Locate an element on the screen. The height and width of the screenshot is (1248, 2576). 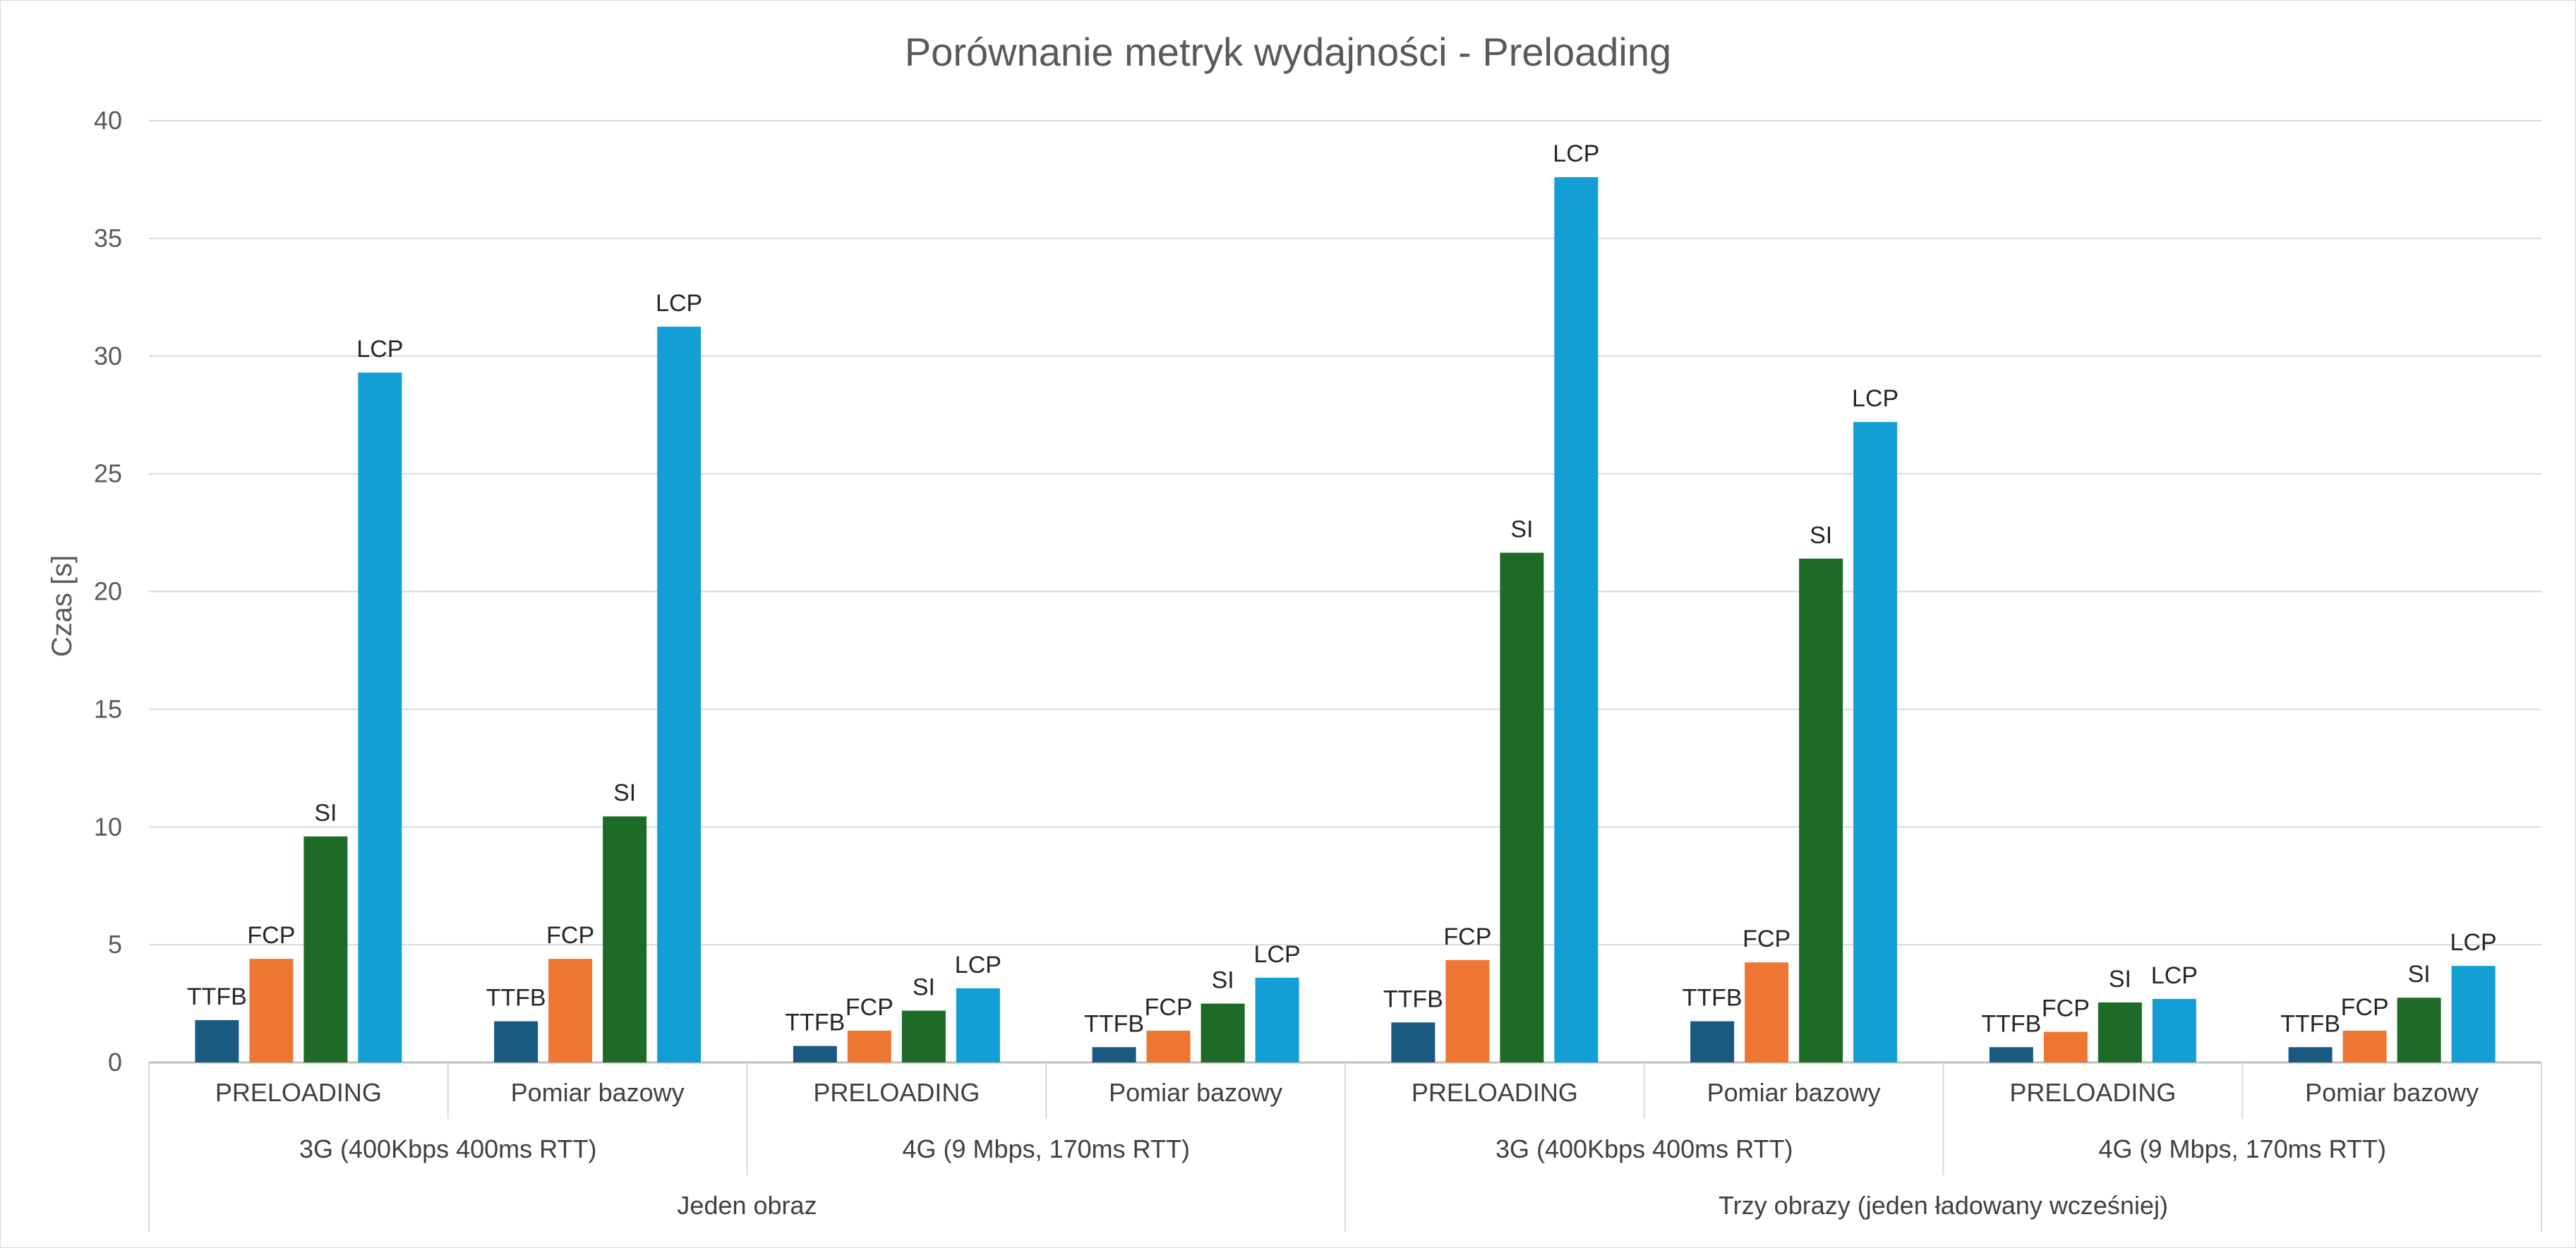
y-axis-ticks: 0 5 10 15 20 25 30 35 40 is located at coordinates (108, 591).